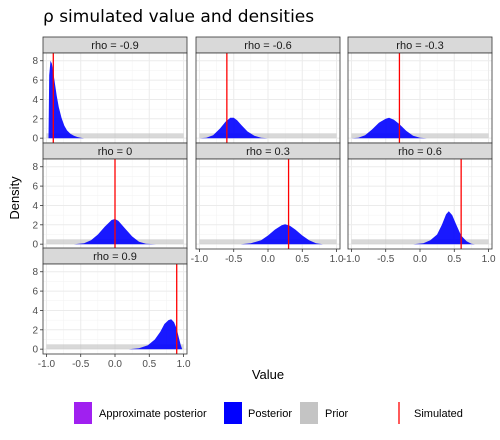 The image size is (500, 440). Describe the element at coordinates (267, 203) in the screenshot. I see `facet-panel: rho = 0.3 -1.0 -0.5 0.0 0.5 1.0` at that location.